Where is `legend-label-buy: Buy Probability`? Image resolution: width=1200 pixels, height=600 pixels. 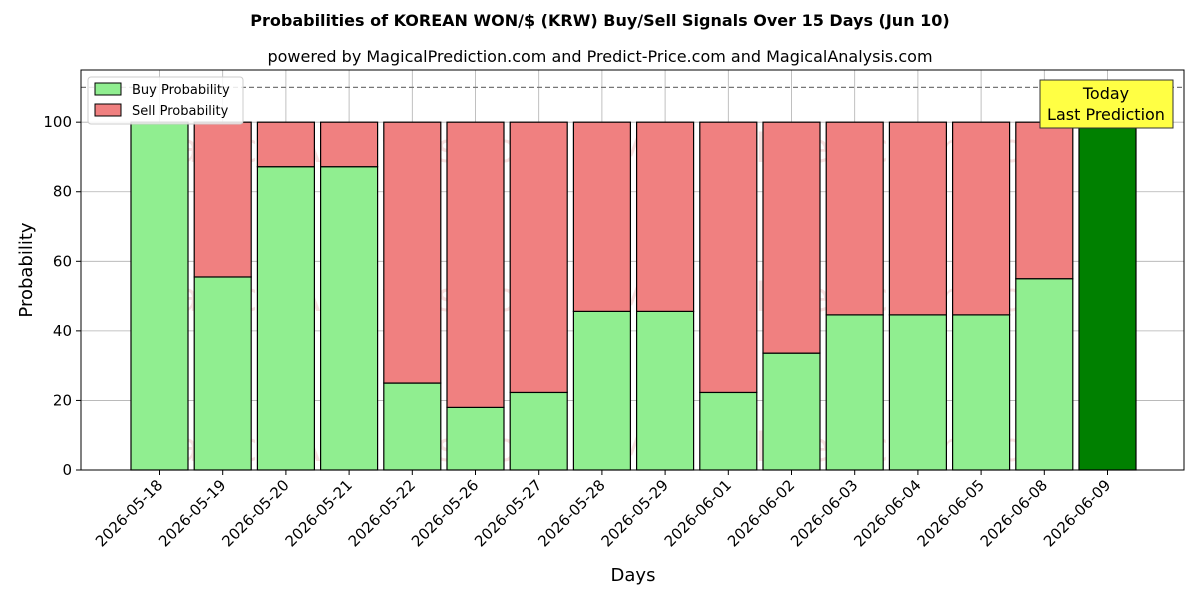
legend-label-buy: Buy Probability is located at coordinates (181, 90).